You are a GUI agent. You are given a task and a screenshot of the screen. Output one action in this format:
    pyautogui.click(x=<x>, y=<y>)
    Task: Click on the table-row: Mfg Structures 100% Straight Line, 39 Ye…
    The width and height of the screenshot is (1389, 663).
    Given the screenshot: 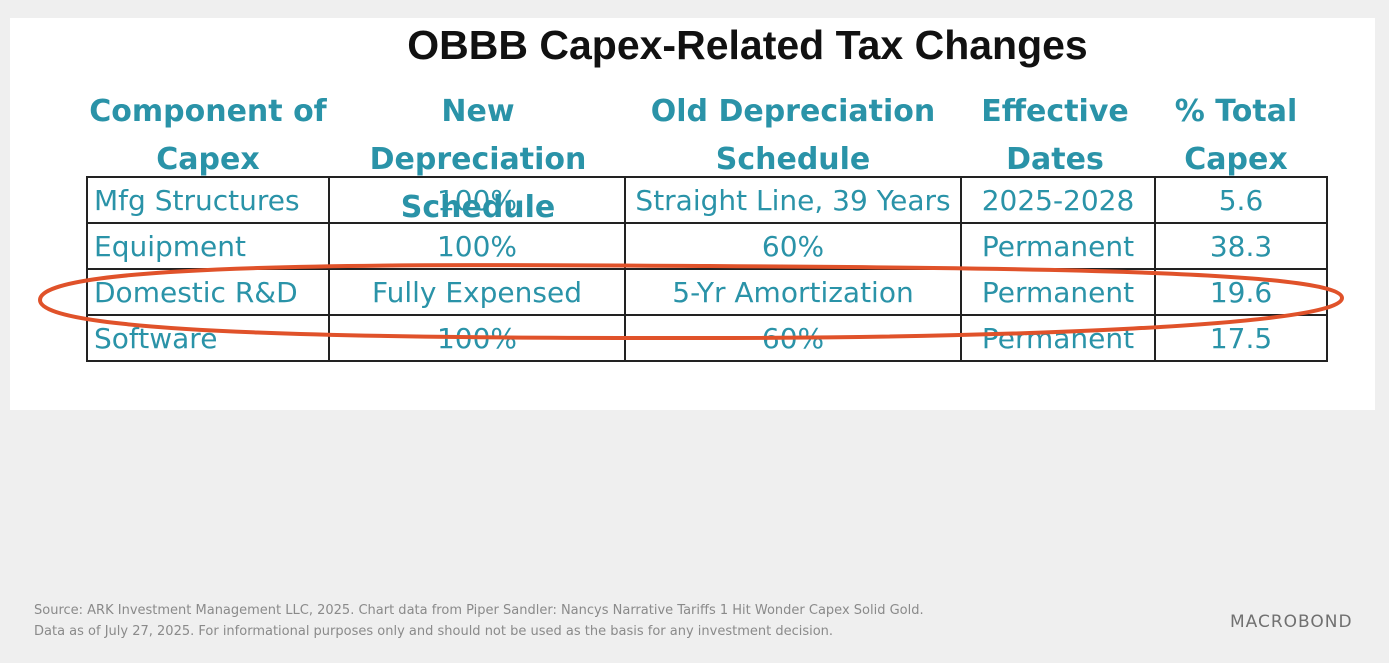 What is the action you would take?
    pyautogui.click(x=707, y=200)
    